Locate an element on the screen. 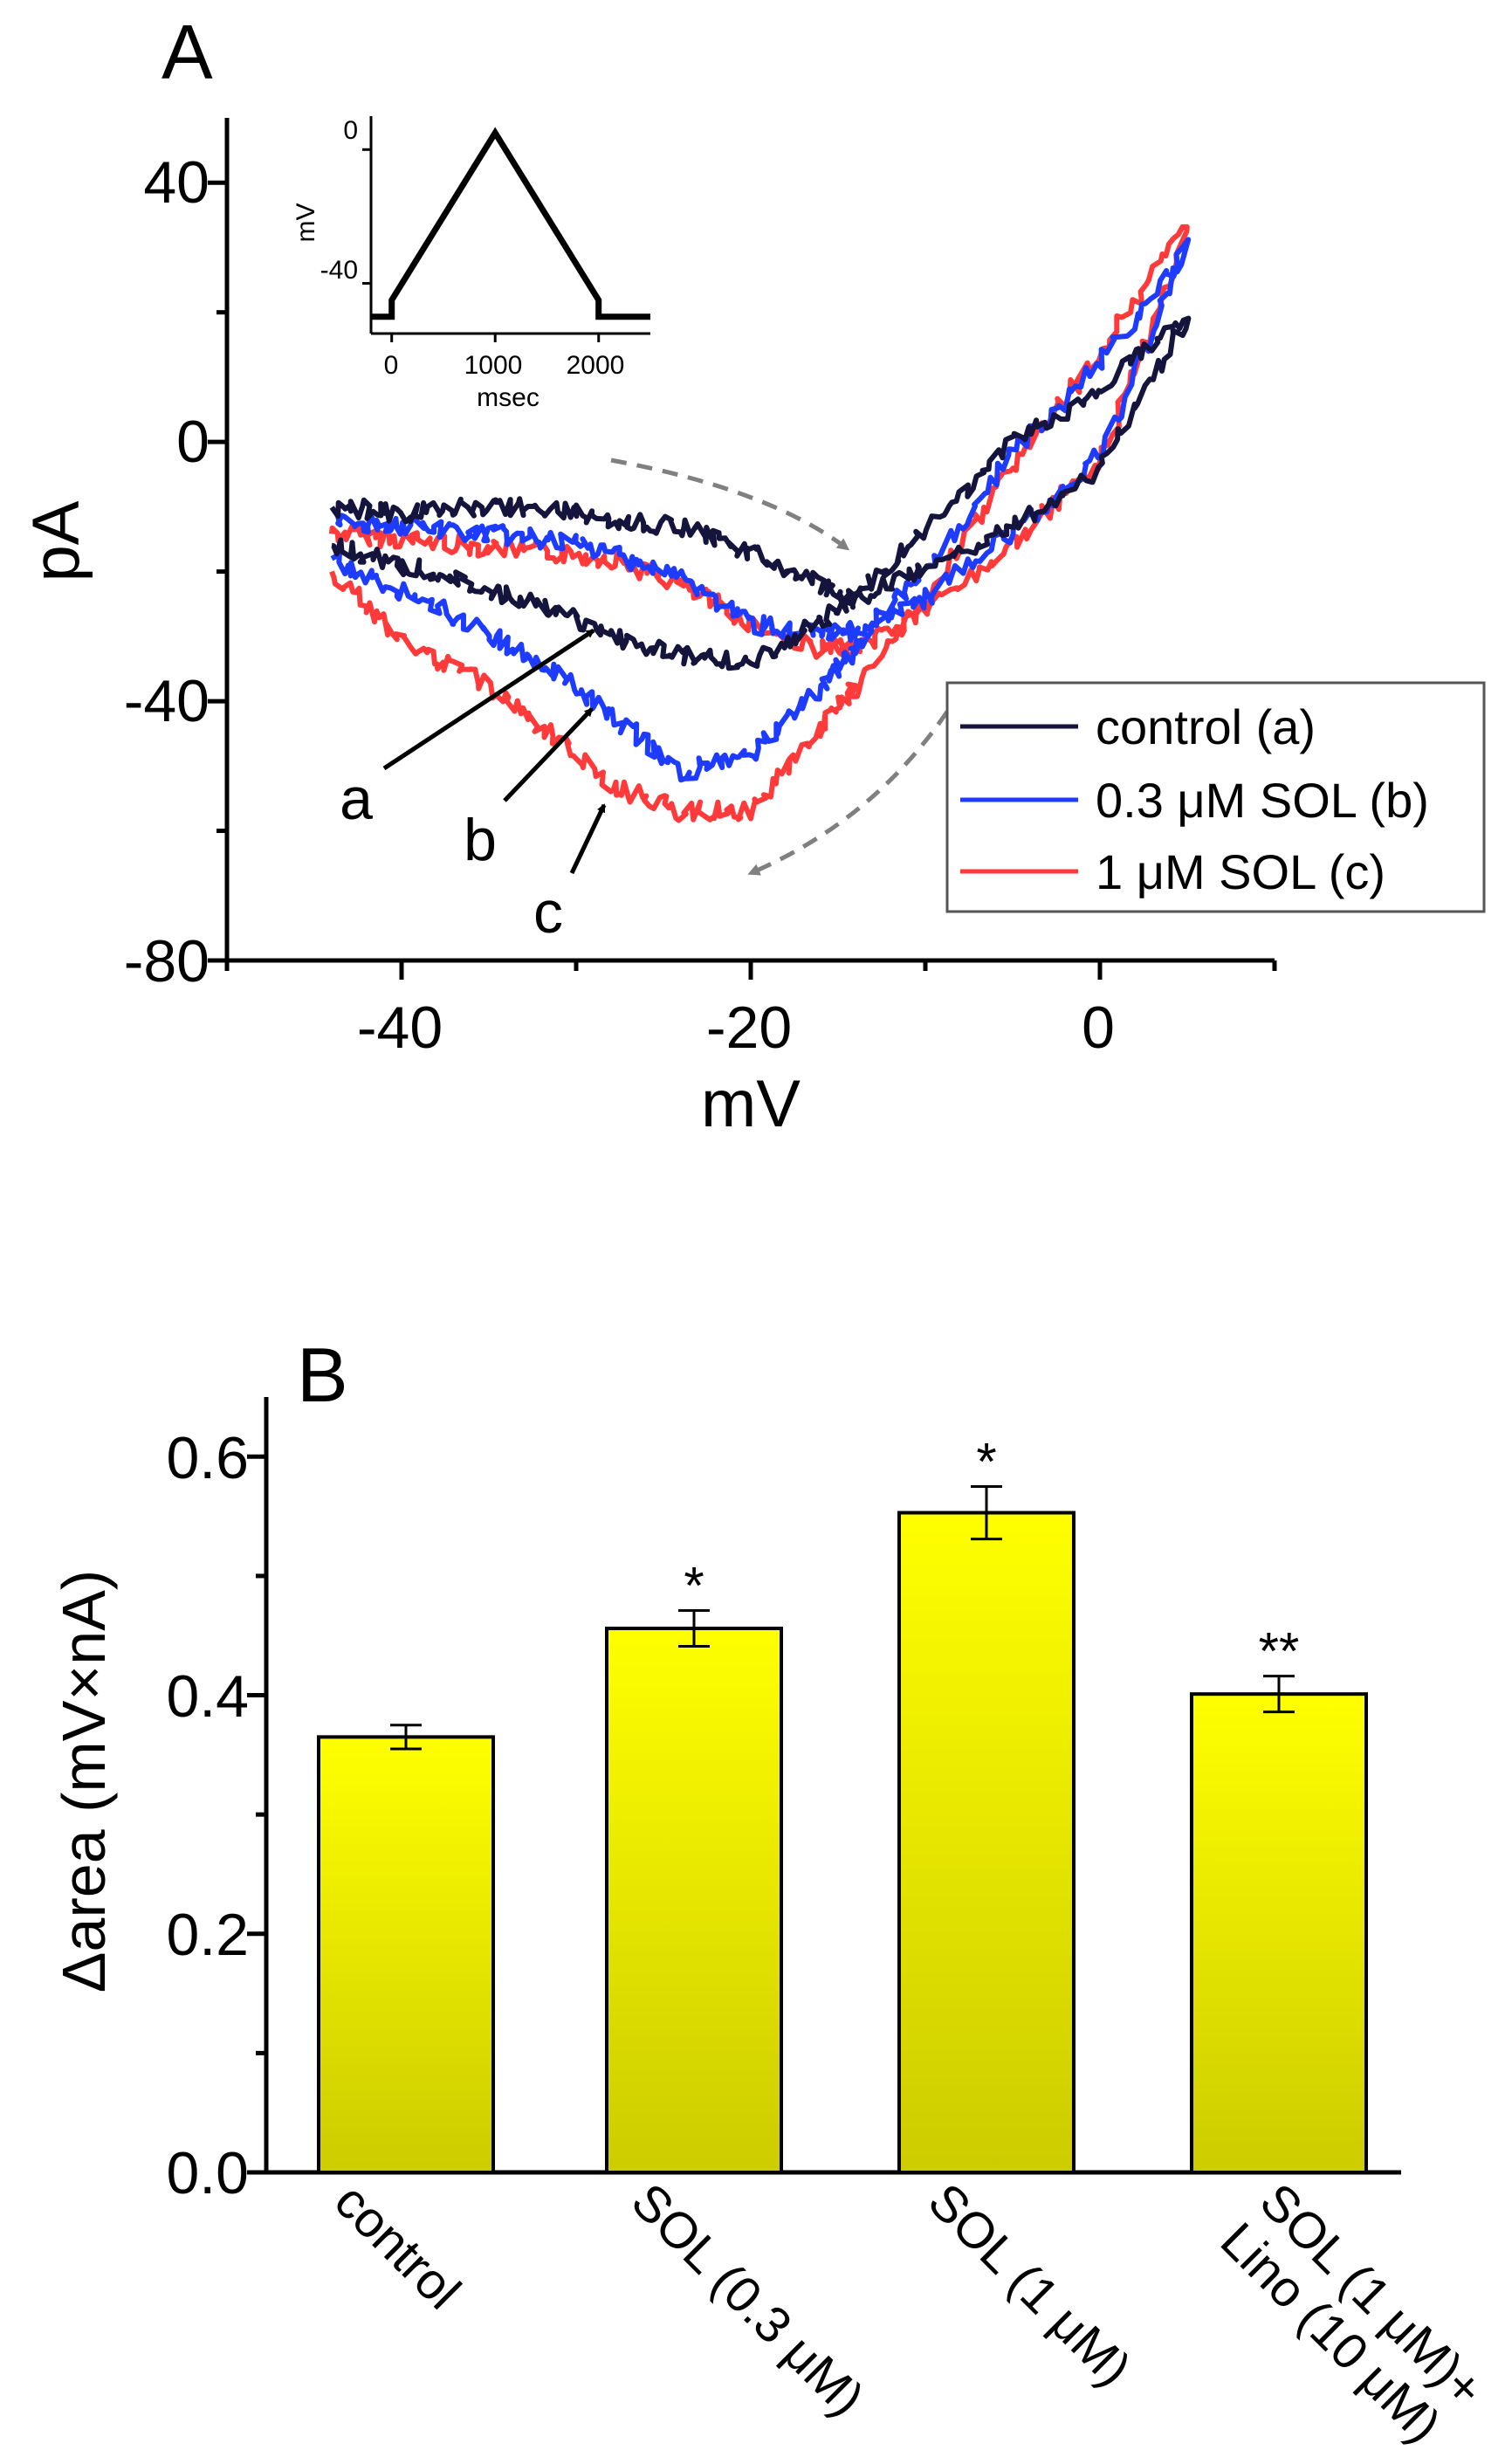  inset-y-axis-label: mV is located at coordinates (306, 223).